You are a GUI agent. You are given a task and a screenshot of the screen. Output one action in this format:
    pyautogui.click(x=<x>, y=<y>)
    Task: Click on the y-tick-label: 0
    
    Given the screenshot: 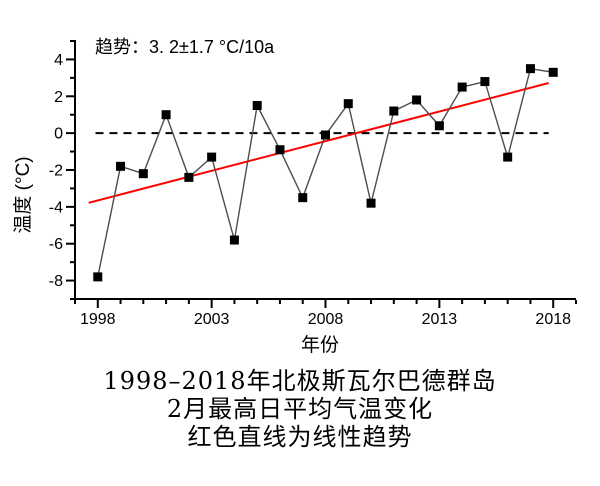 What is the action you would take?
    pyautogui.click(x=58, y=134)
    